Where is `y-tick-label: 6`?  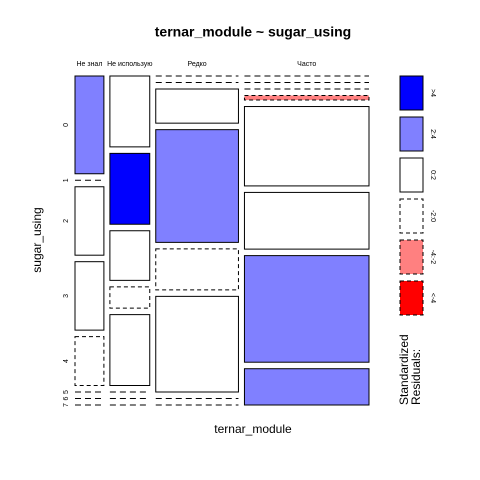 y-tick-label: 6 is located at coordinates (66, 398).